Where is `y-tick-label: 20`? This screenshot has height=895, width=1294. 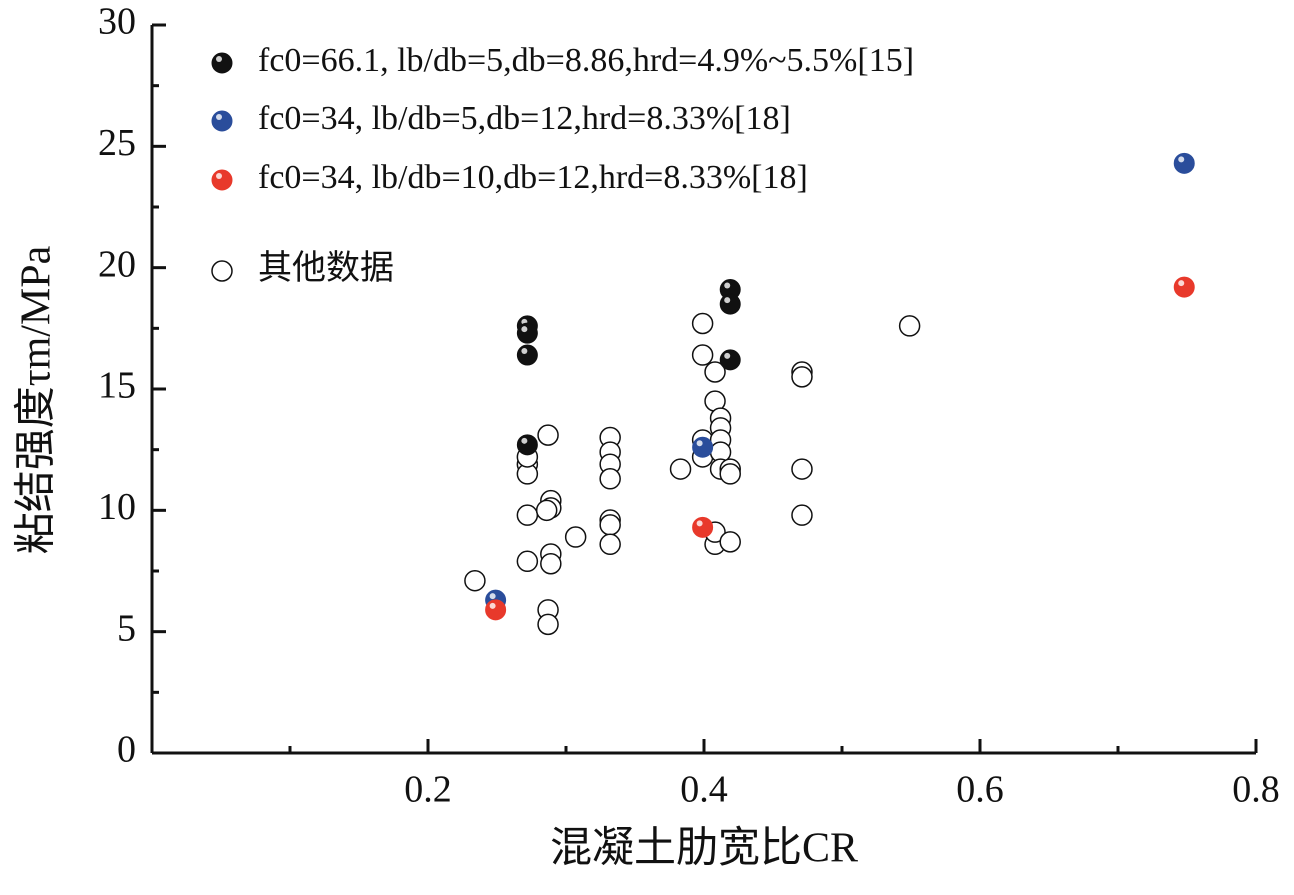 y-tick-label: 20 is located at coordinates (117, 264).